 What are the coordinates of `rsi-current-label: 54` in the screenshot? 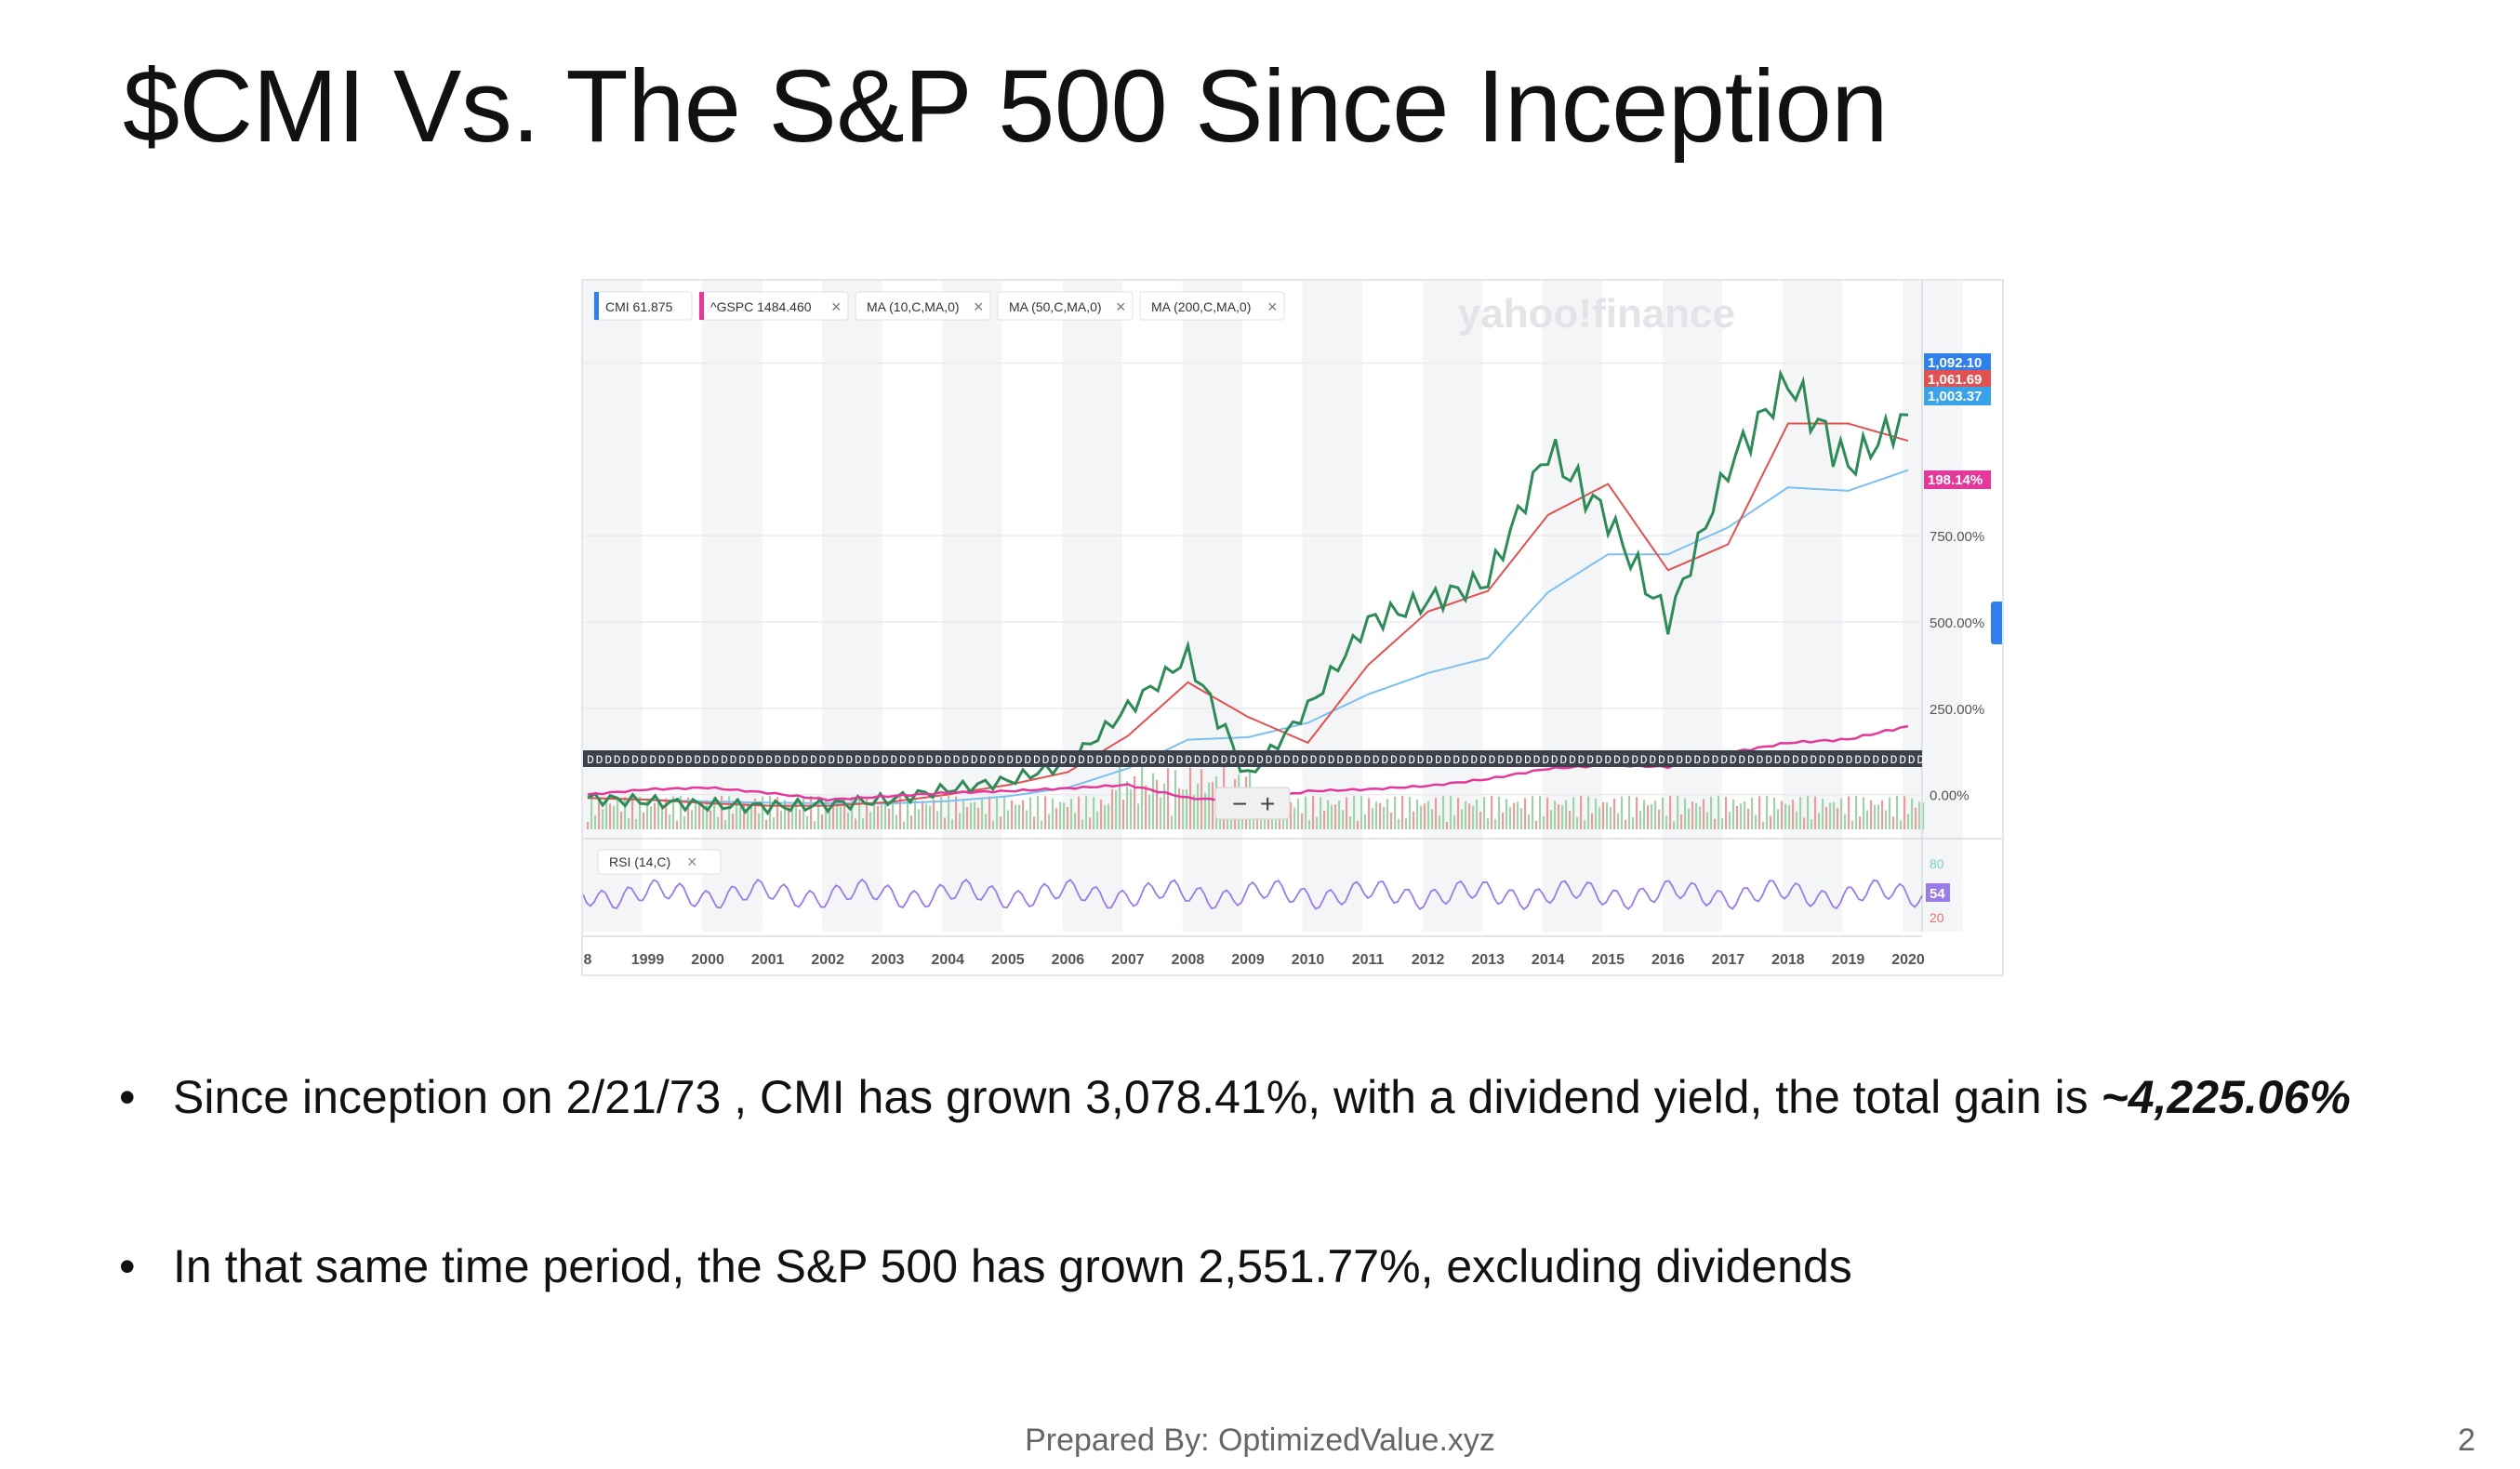 It's located at (1937, 894).